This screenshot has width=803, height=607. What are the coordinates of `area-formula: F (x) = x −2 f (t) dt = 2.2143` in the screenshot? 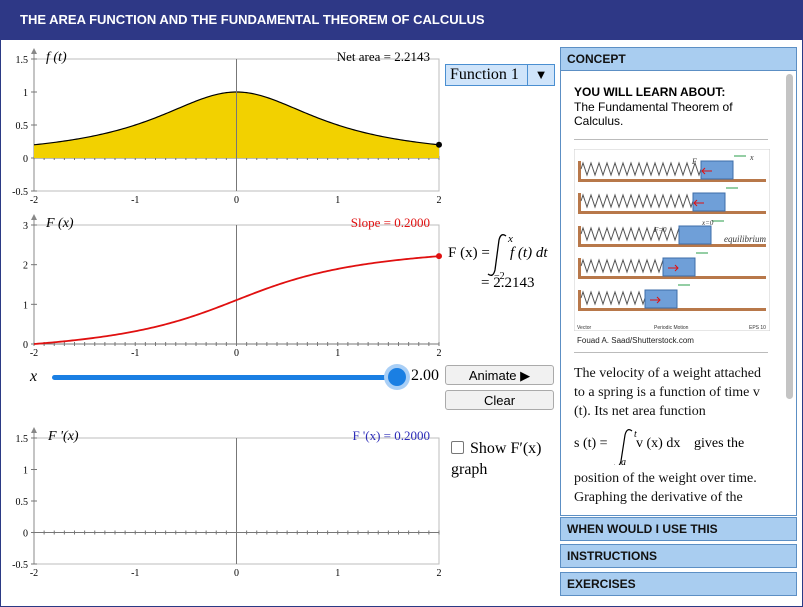 It's located at (498, 262).